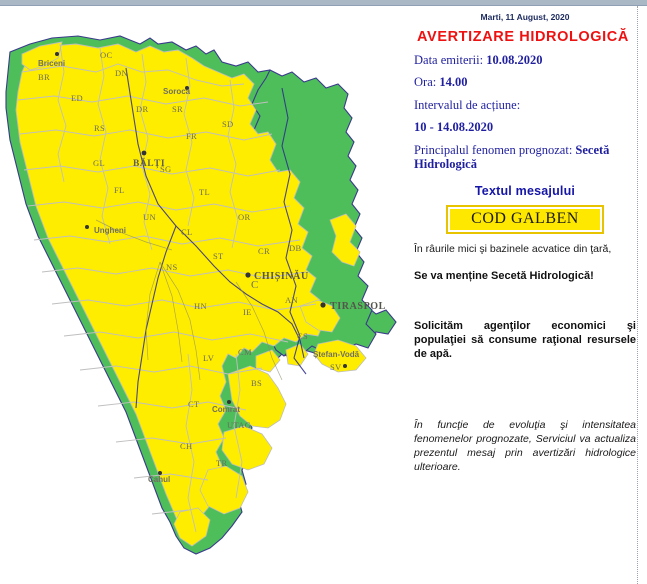 The height and width of the screenshot is (584, 647). Describe the element at coordinates (493, 149) in the screenshot. I see `meta-label-fenomen: Principalul fenomen prognozat:` at that location.